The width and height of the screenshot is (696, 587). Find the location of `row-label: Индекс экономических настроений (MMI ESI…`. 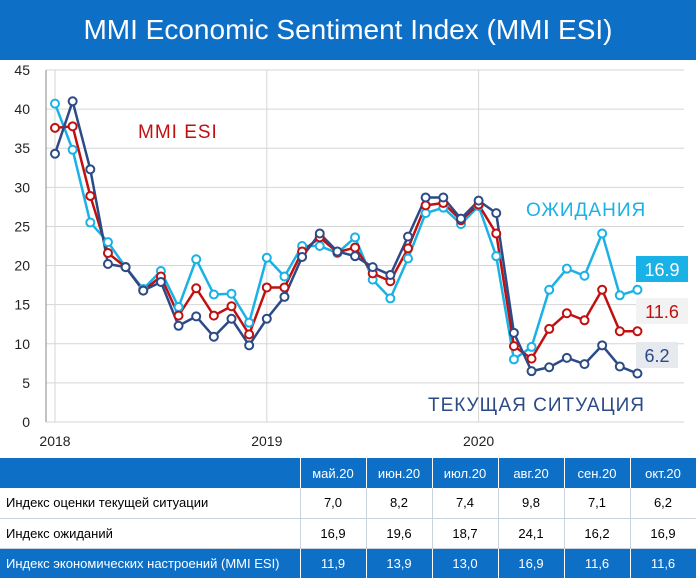

row-label: Индекс экономических настроений (MMI ESI… is located at coordinates (150, 563).